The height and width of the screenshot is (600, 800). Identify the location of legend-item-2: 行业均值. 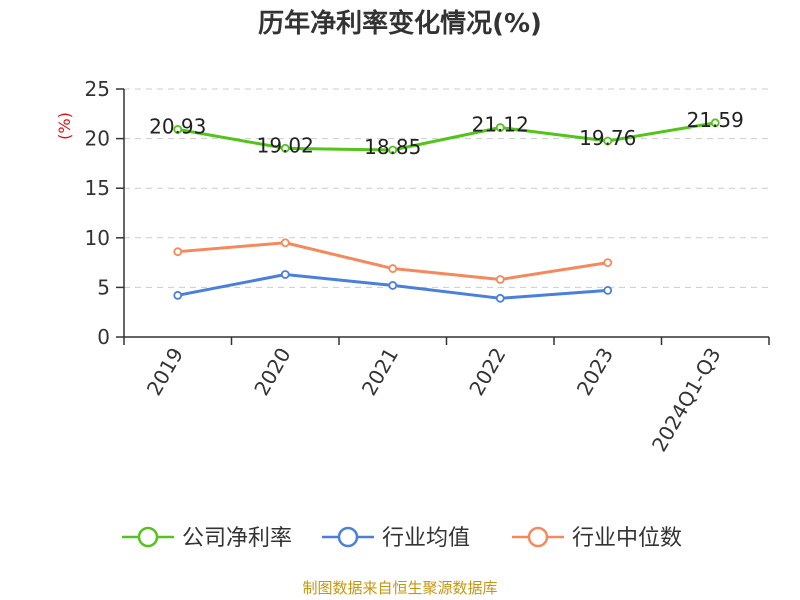
(396, 538).